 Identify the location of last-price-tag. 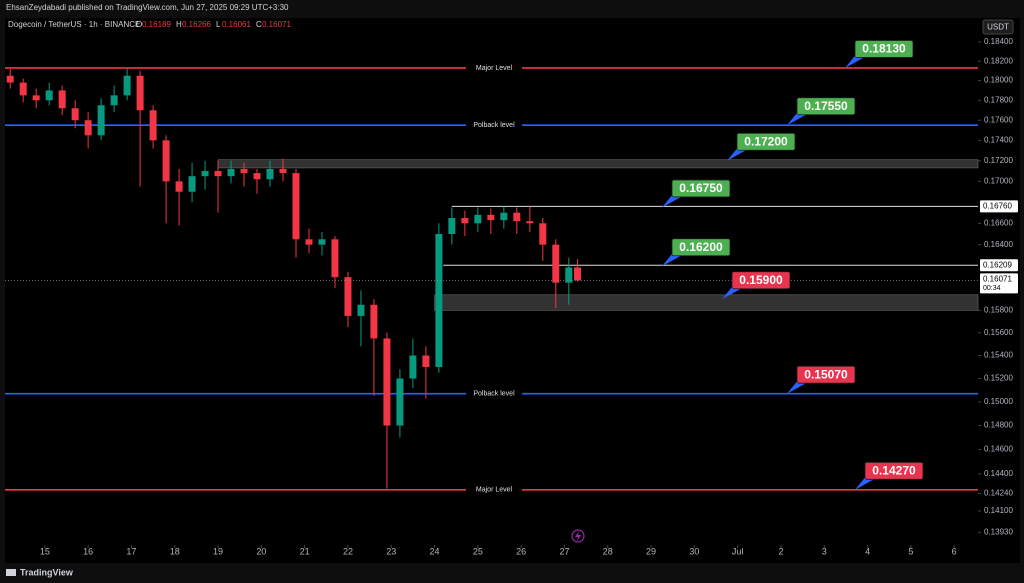
(999, 283).